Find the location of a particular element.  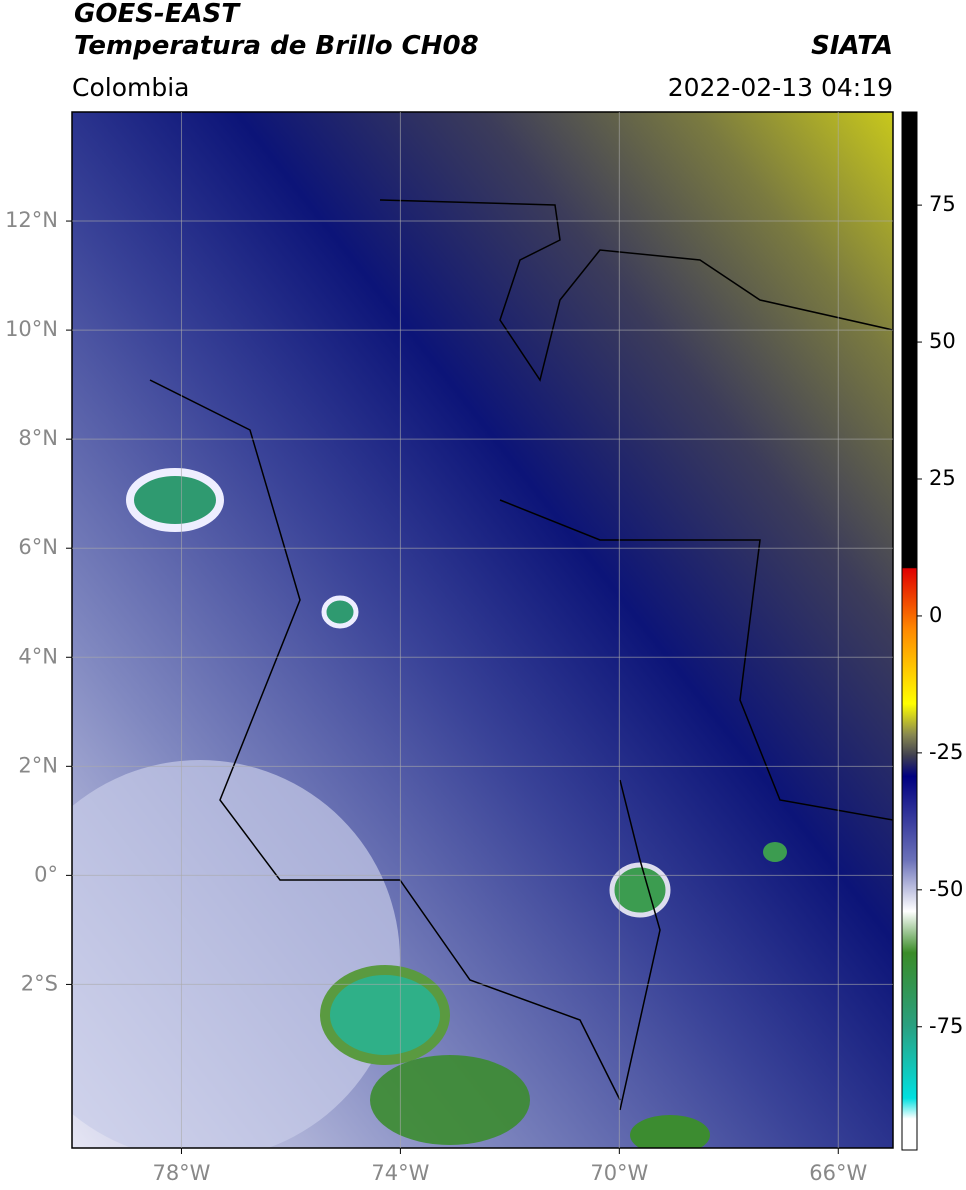

colorbar-tick-label: -75 is located at coordinates (946, 1026).